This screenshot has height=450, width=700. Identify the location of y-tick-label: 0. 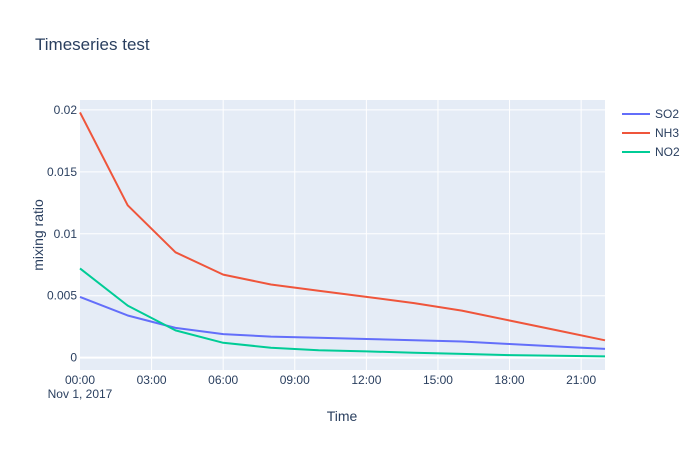
(73, 358).